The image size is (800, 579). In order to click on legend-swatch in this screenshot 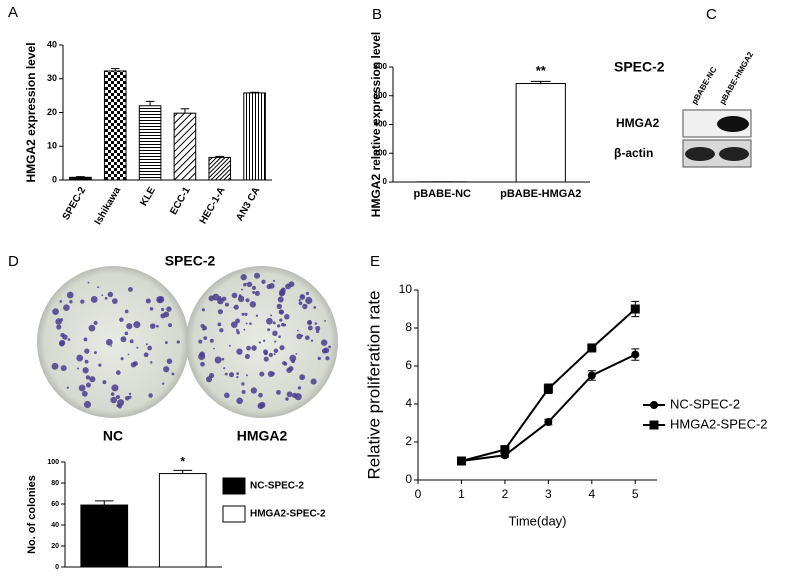, I will do `click(234, 486)`.